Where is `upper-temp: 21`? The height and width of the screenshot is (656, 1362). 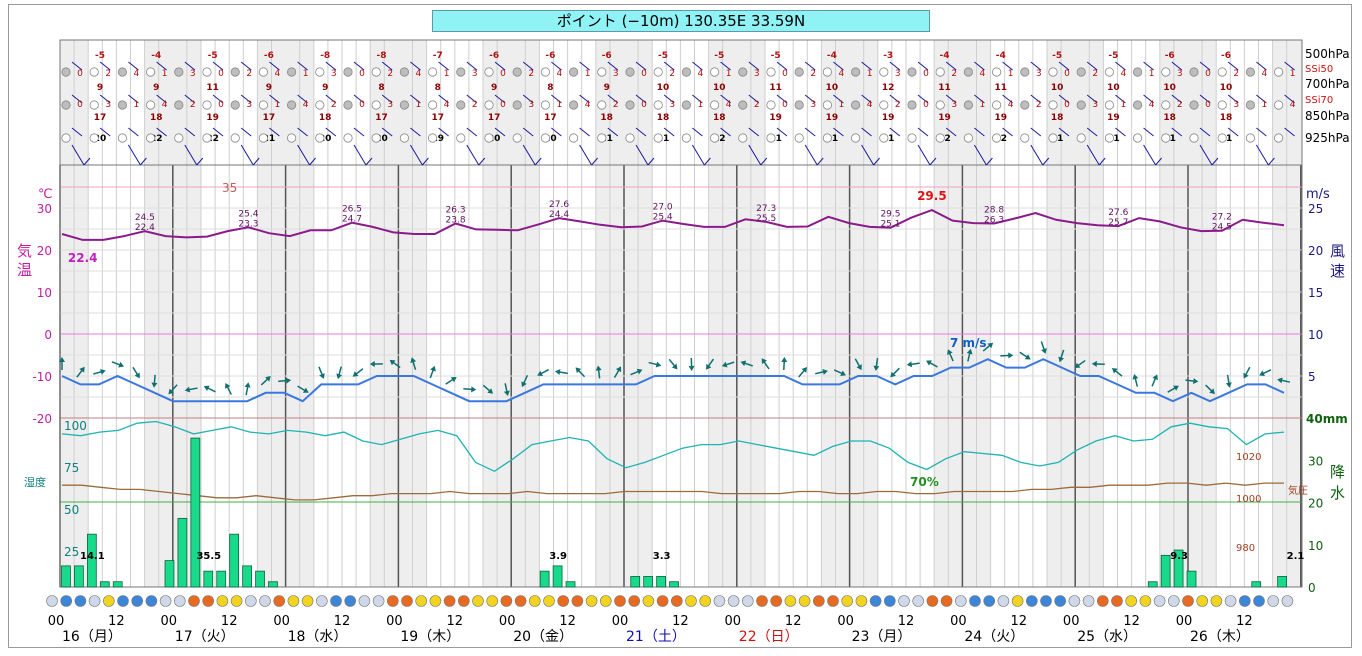
upper-temp: 21 is located at coordinates (775, 139).